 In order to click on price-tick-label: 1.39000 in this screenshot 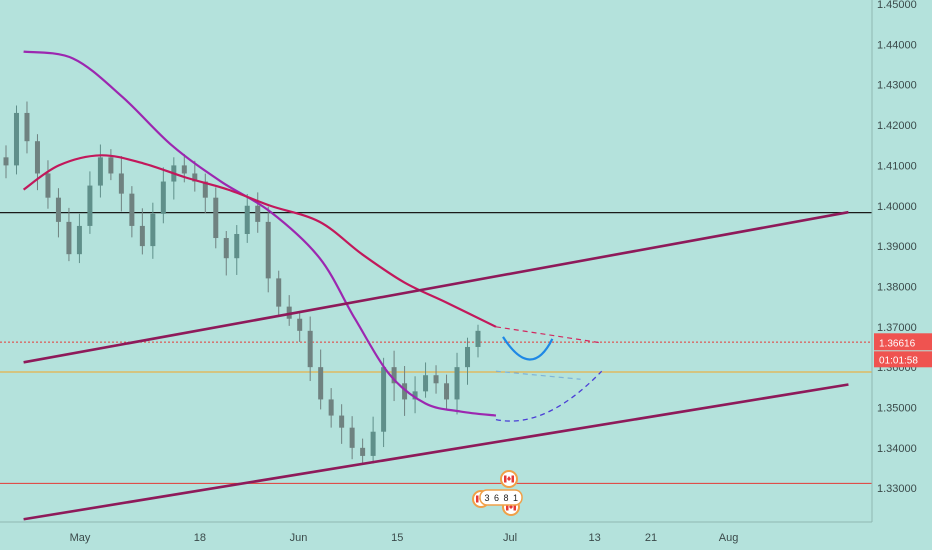, I will do `click(897, 247)`.